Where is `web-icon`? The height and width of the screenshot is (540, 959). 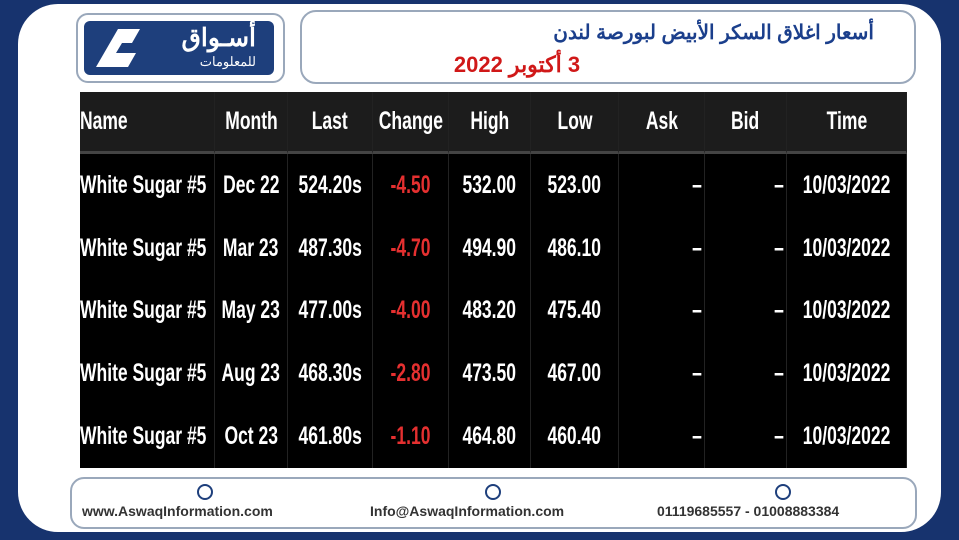 web-icon is located at coordinates (205, 492).